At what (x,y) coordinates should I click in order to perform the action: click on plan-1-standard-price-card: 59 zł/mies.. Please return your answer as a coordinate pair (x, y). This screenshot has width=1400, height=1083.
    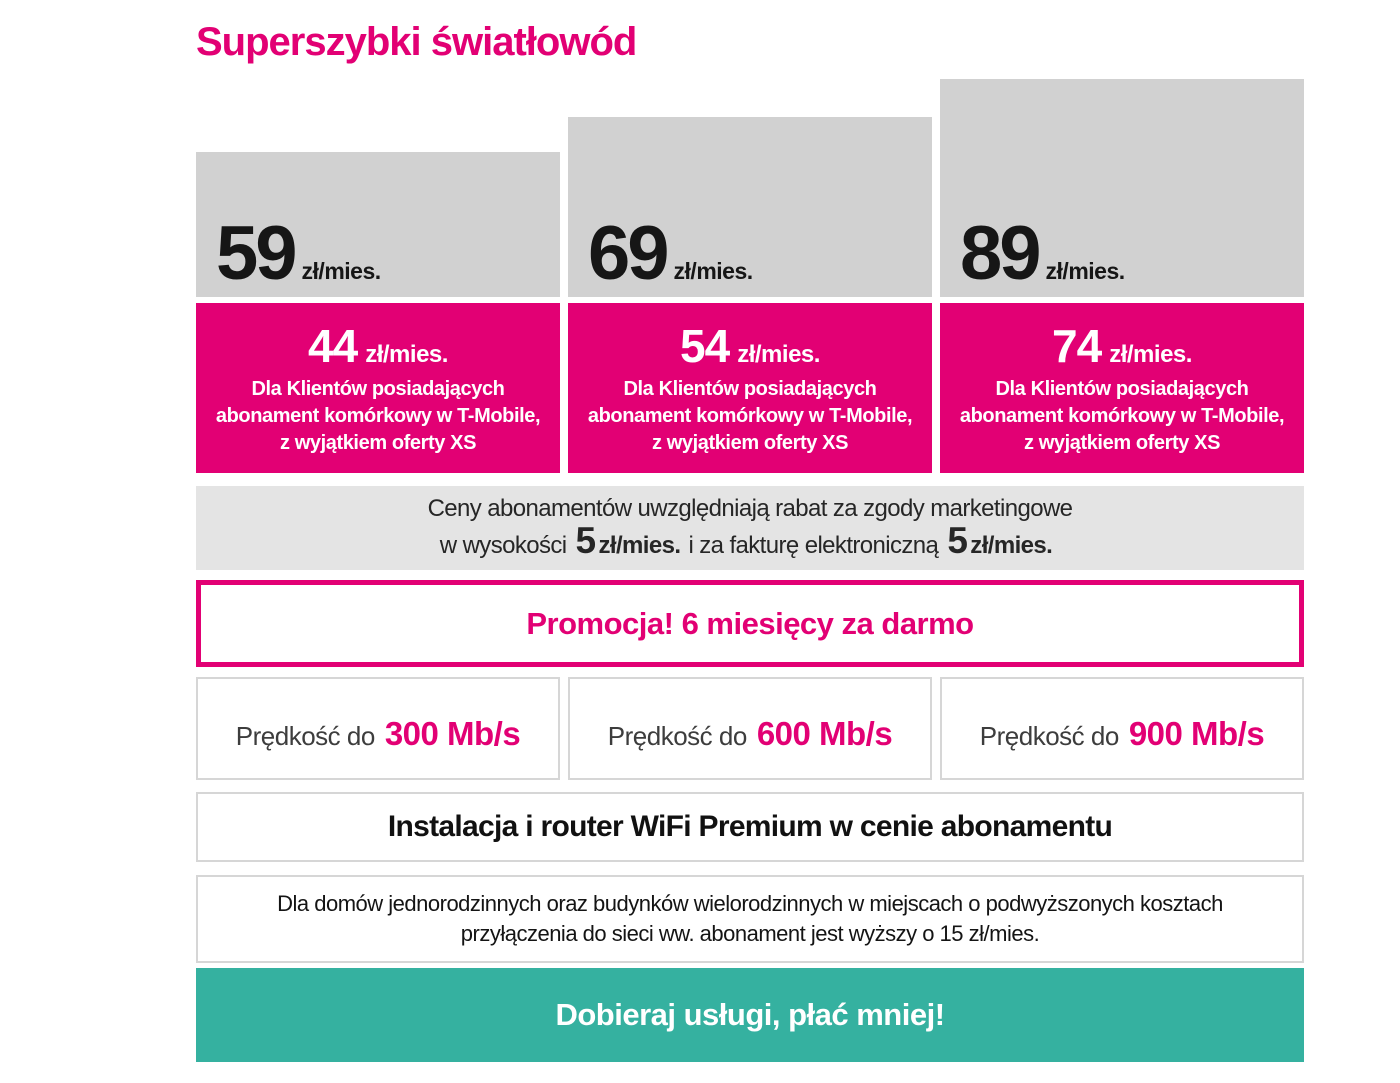
    Looking at the image, I should click on (378, 224).